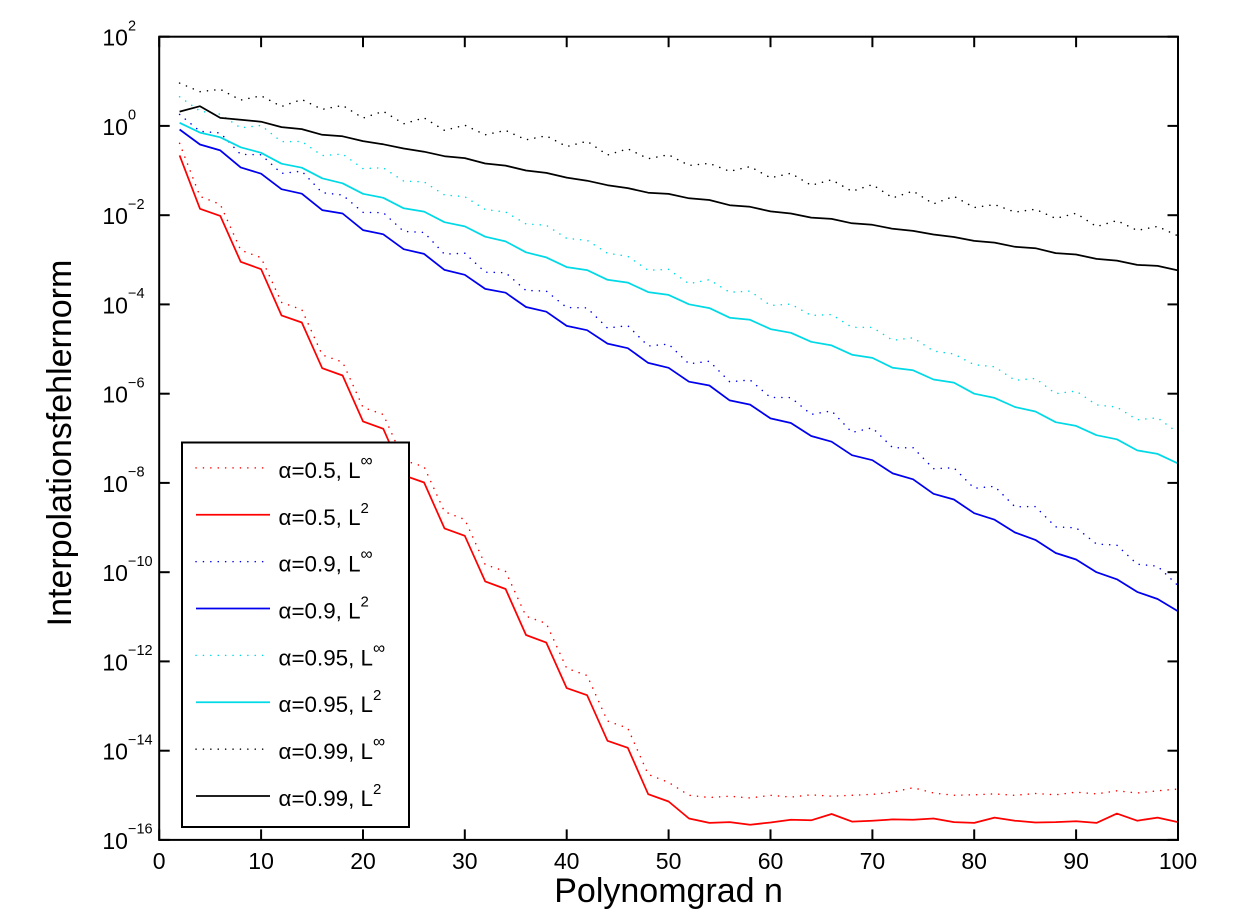 The height and width of the screenshot is (920, 1240). What do you see at coordinates (1076, 861) in the screenshot?
I see `svg-text: 90` at bounding box center [1076, 861].